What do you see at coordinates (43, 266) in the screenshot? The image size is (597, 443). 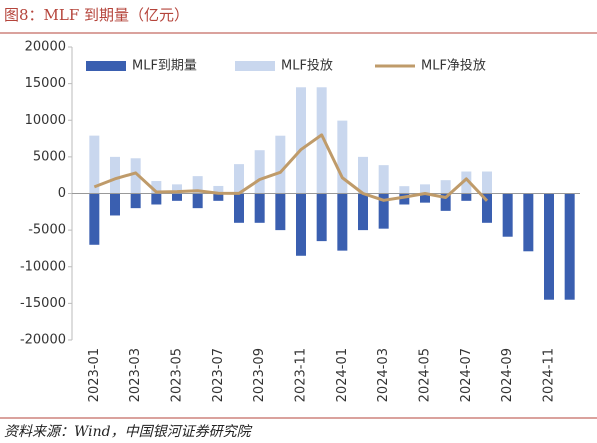 I see `y-tick-label: -10000` at bounding box center [43, 266].